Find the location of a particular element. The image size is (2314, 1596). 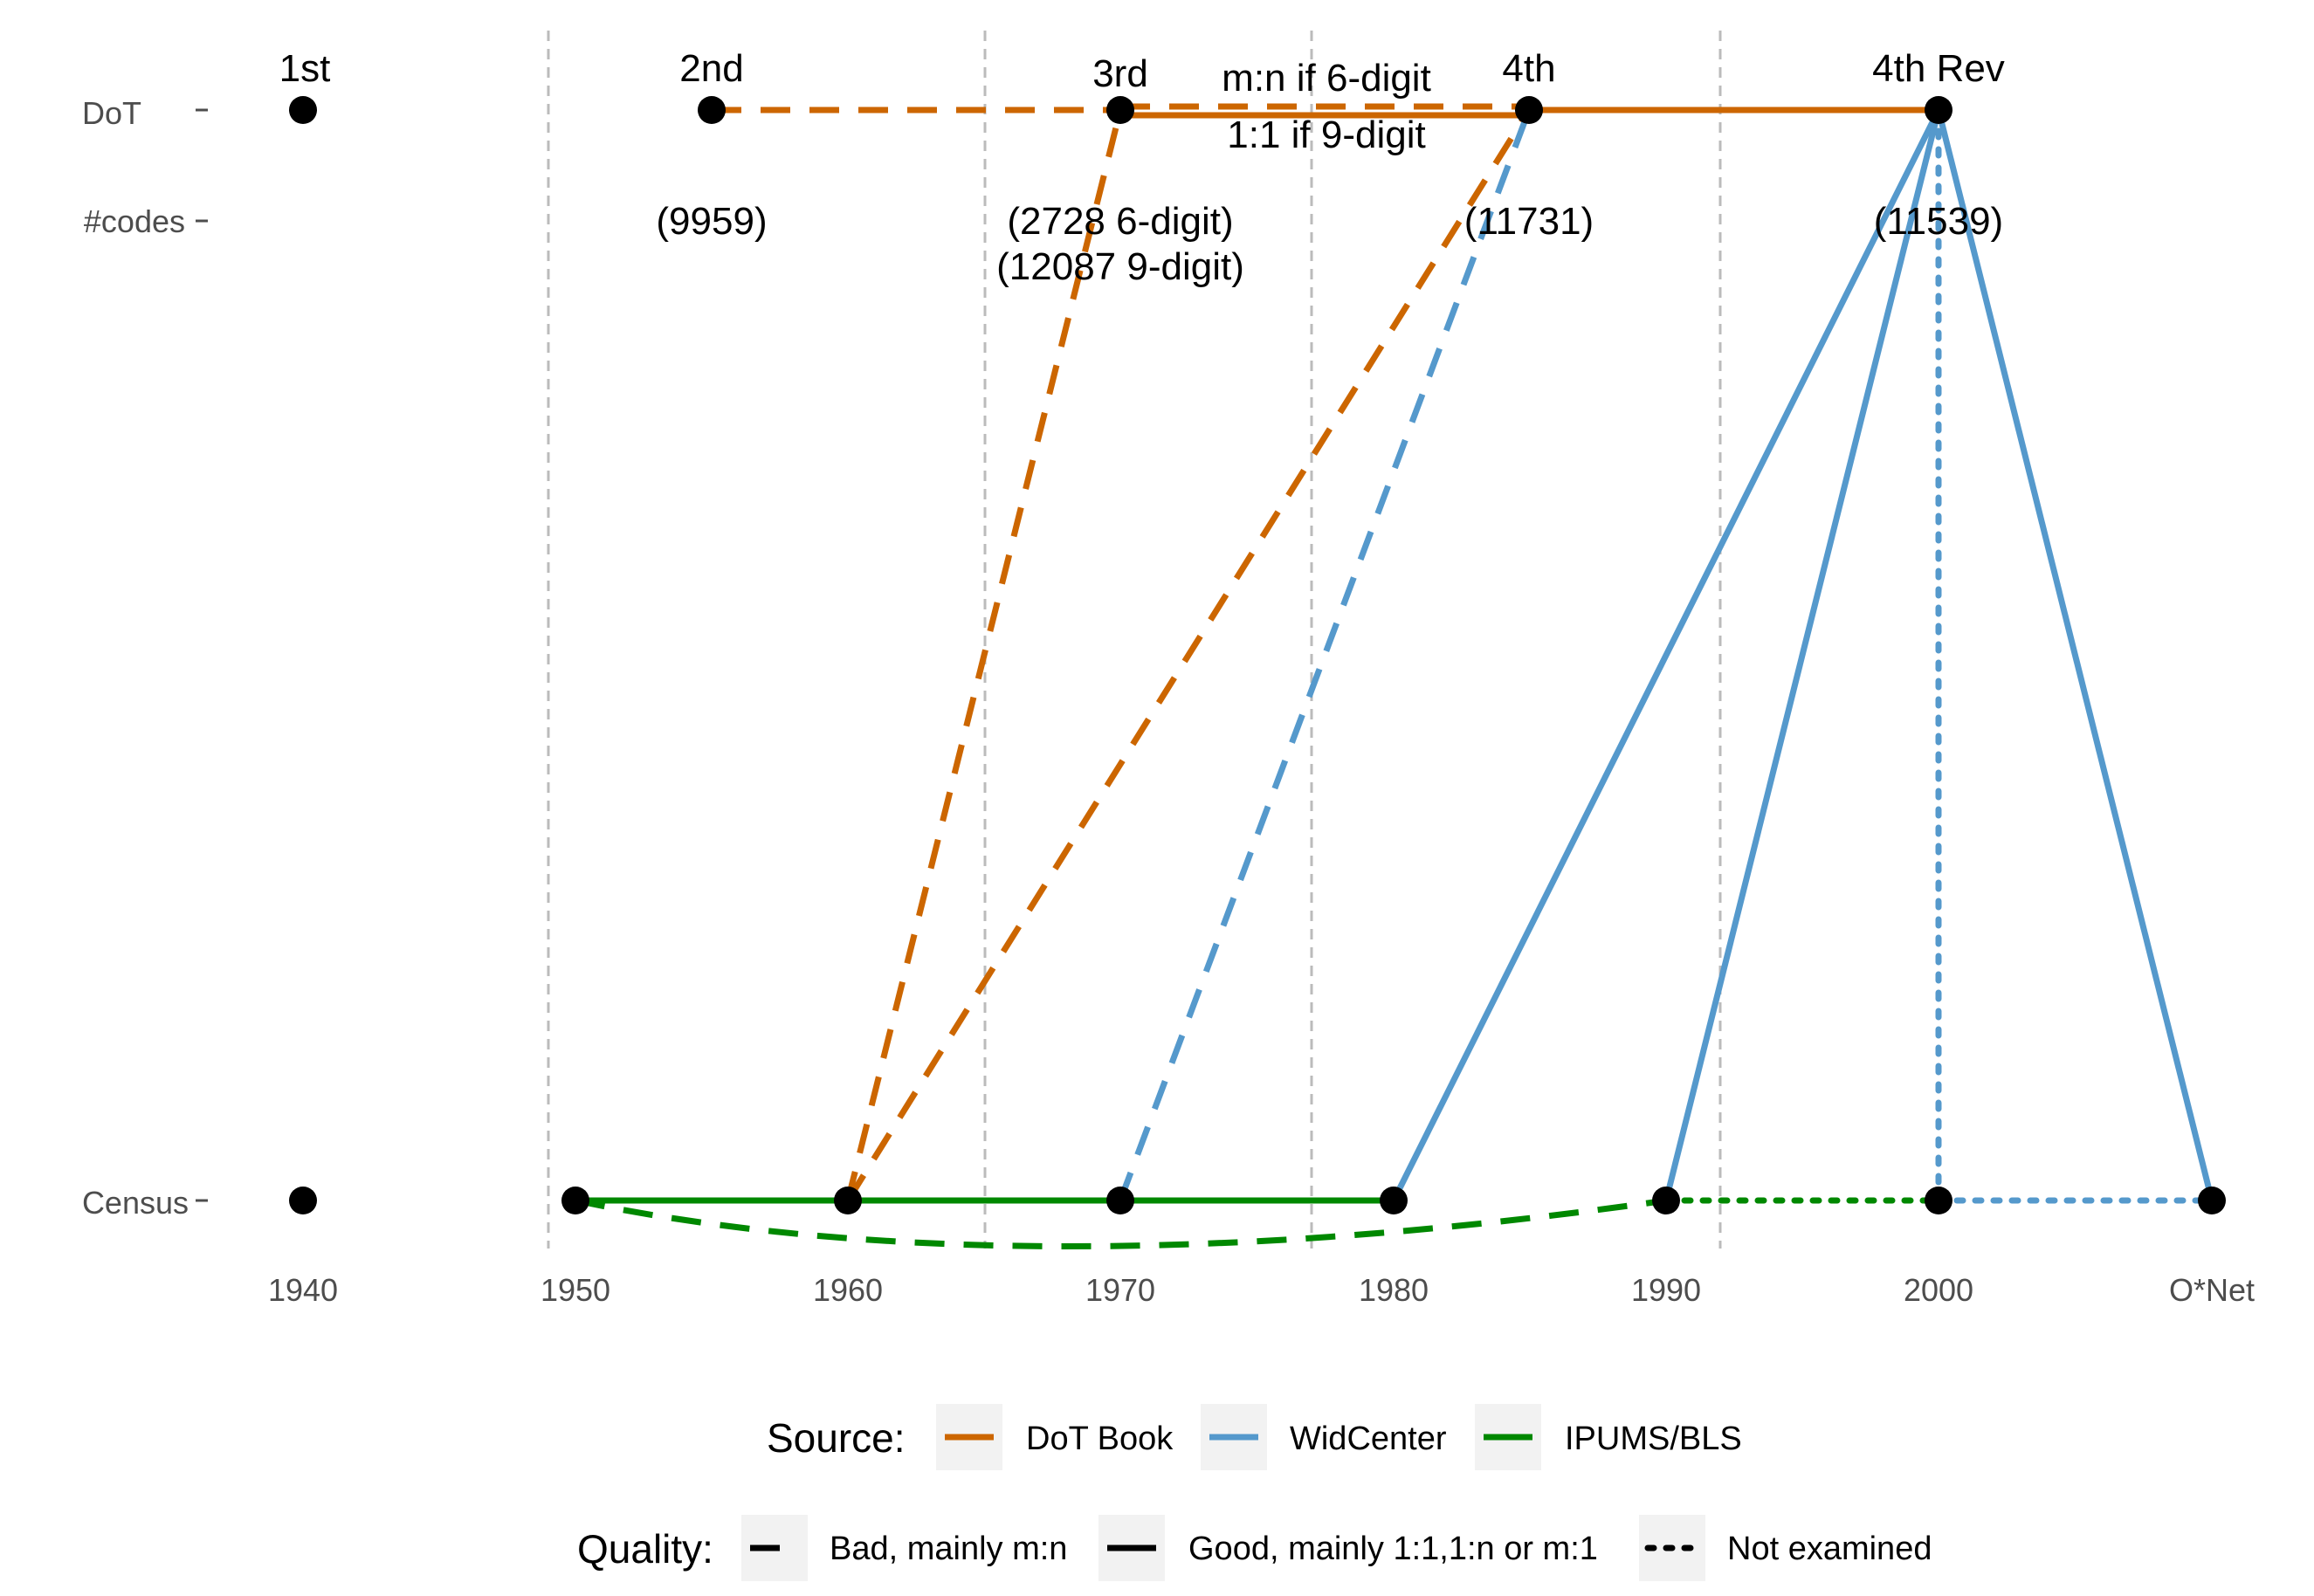

legend-label-good: Good, mainly 1:1,1:n or m:1 is located at coordinates (1393, 1549).